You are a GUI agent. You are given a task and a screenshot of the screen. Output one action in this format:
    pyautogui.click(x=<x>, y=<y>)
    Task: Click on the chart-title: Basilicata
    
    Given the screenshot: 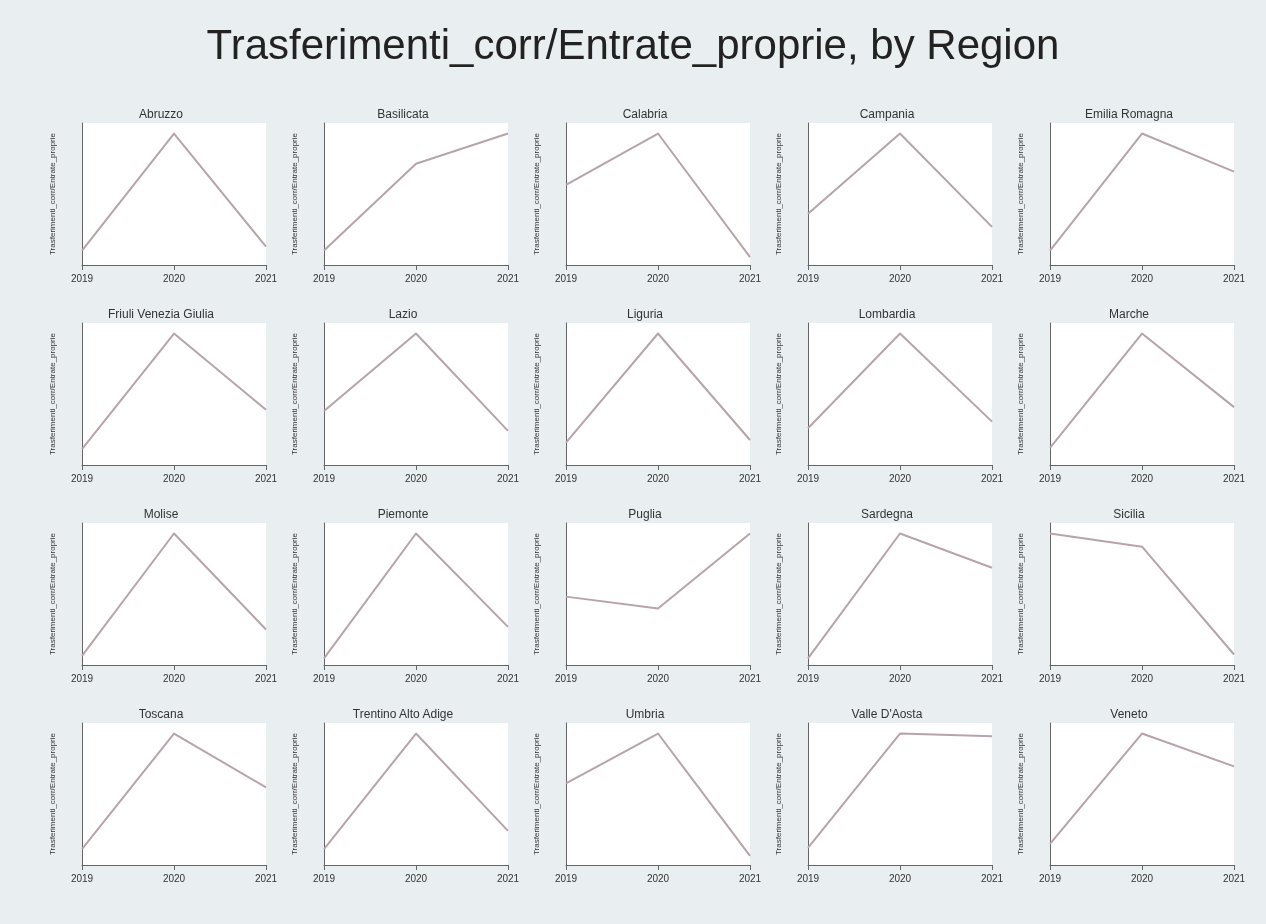 What is the action you would take?
    pyautogui.click(x=403, y=114)
    